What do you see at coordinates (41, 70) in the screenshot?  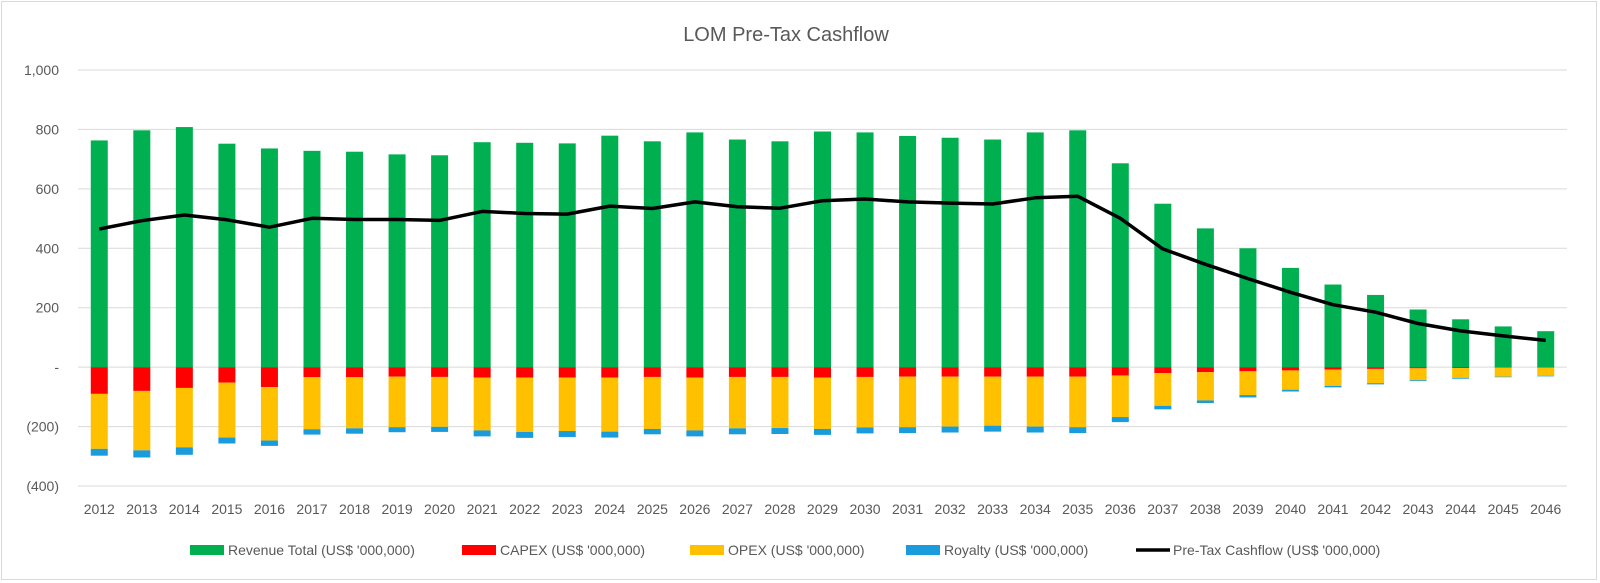 I see `y-tick-label: 1,000` at bounding box center [41, 70].